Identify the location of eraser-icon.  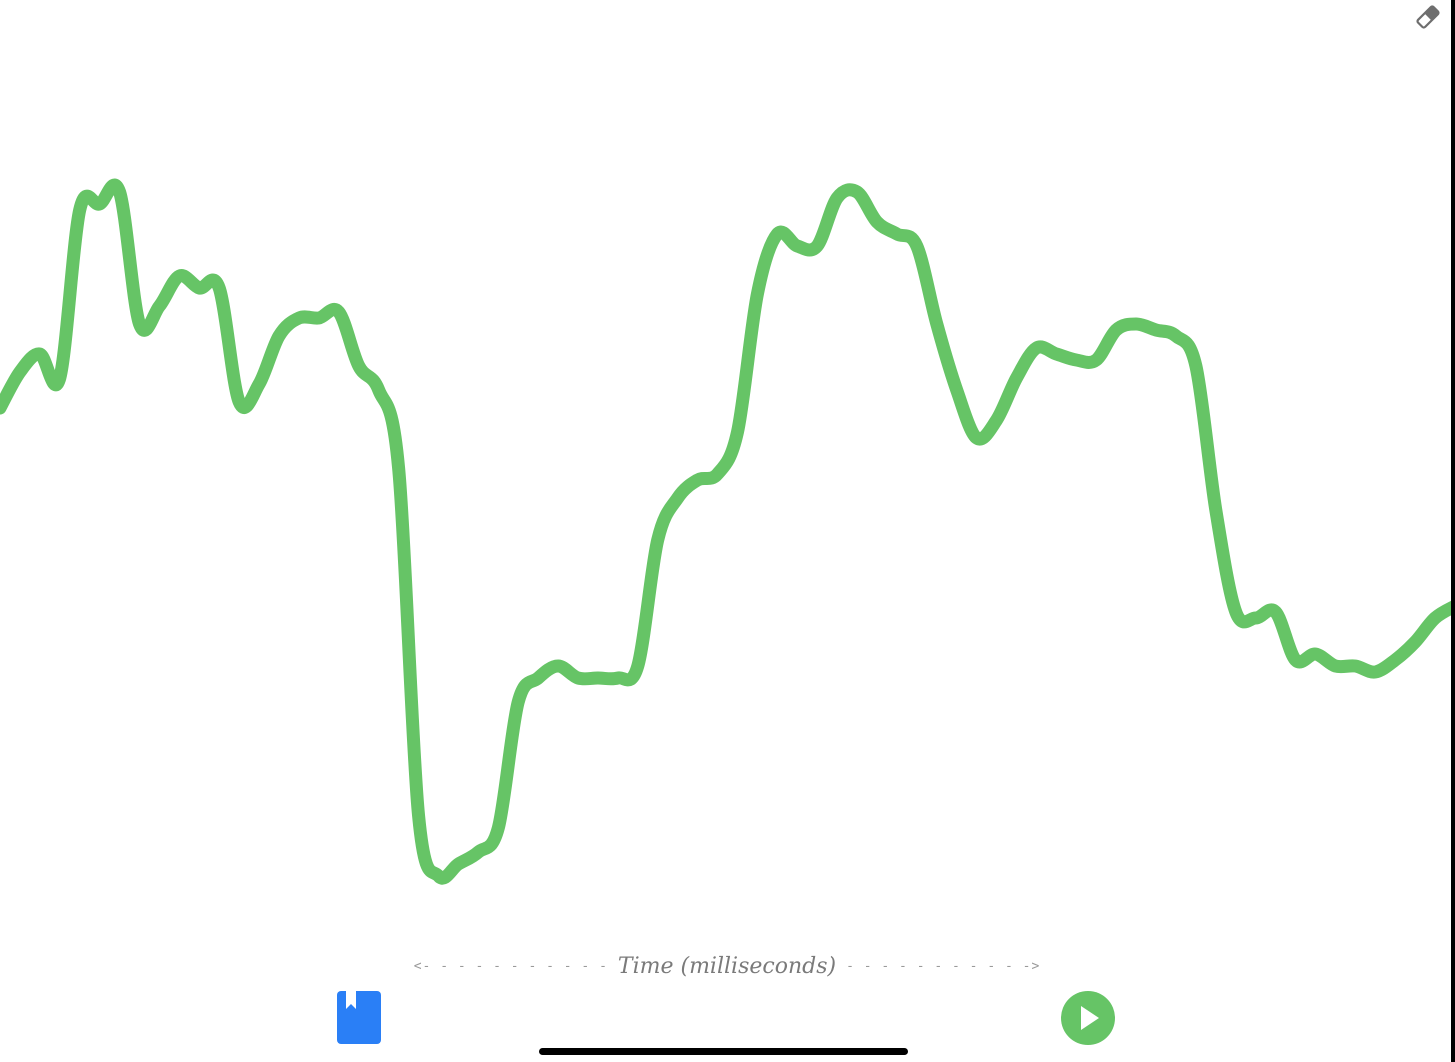
(1428, 17).